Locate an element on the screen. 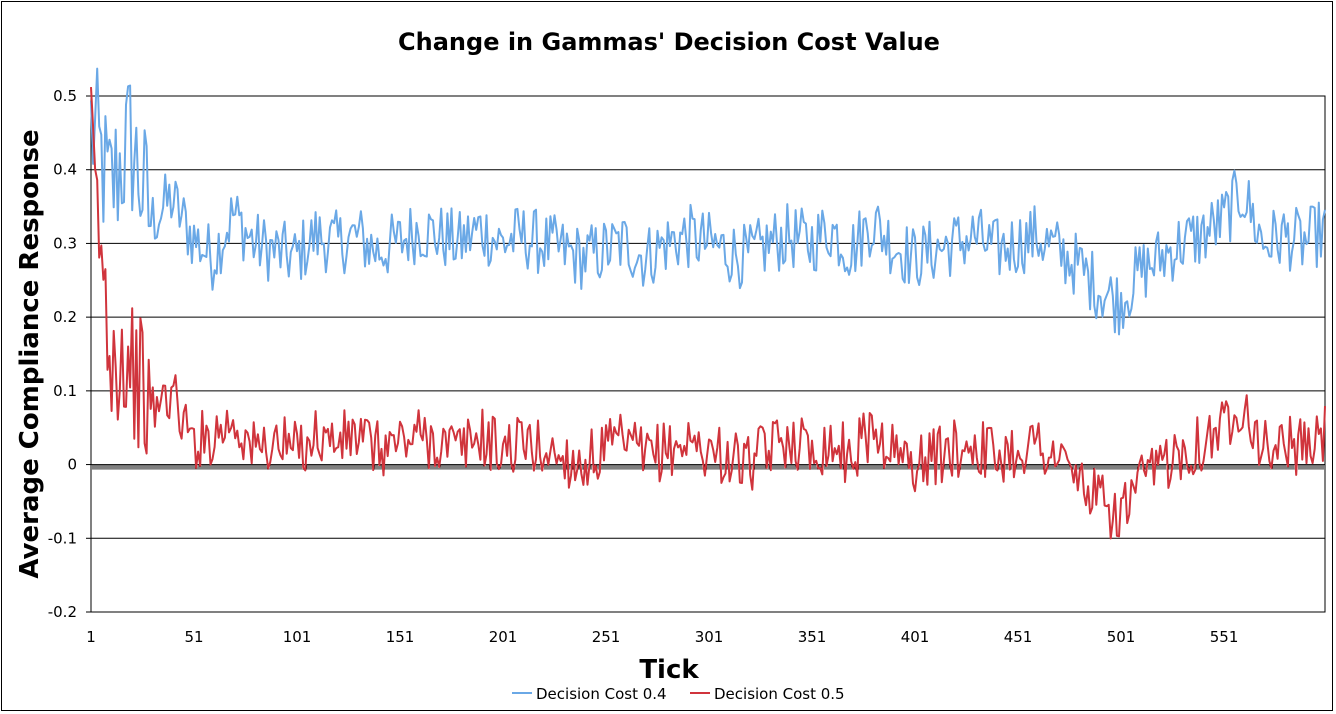 The height and width of the screenshot is (714, 1336). legend-label-series-1: Decision Cost 0.5 is located at coordinates (779, 694).